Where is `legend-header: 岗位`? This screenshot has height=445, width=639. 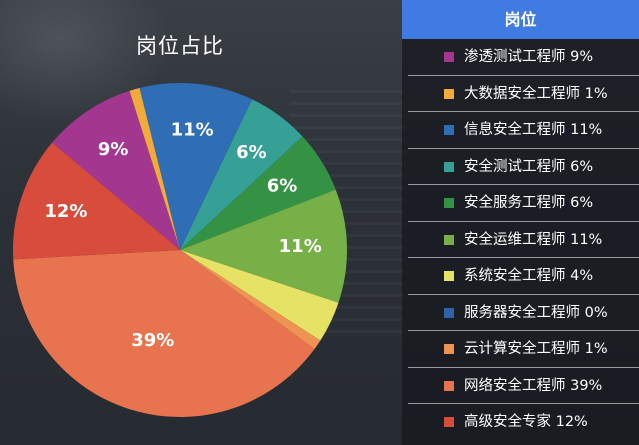
legend-header: 岗位 is located at coordinates (520, 19).